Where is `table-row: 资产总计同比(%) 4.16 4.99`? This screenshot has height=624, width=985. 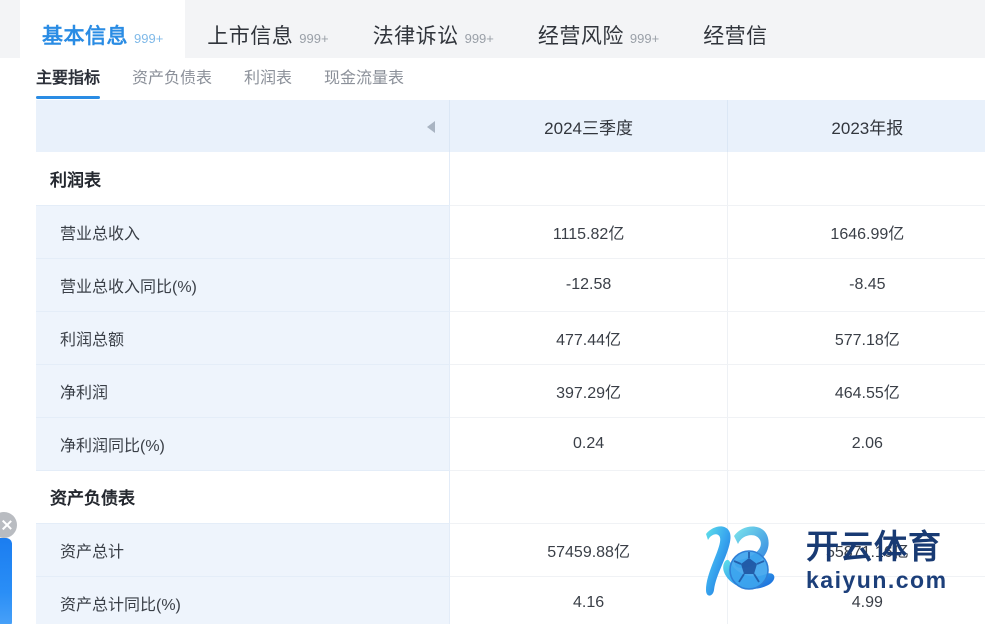 table-row: 资产总计同比(%) 4.16 4.99 is located at coordinates (510, 600).